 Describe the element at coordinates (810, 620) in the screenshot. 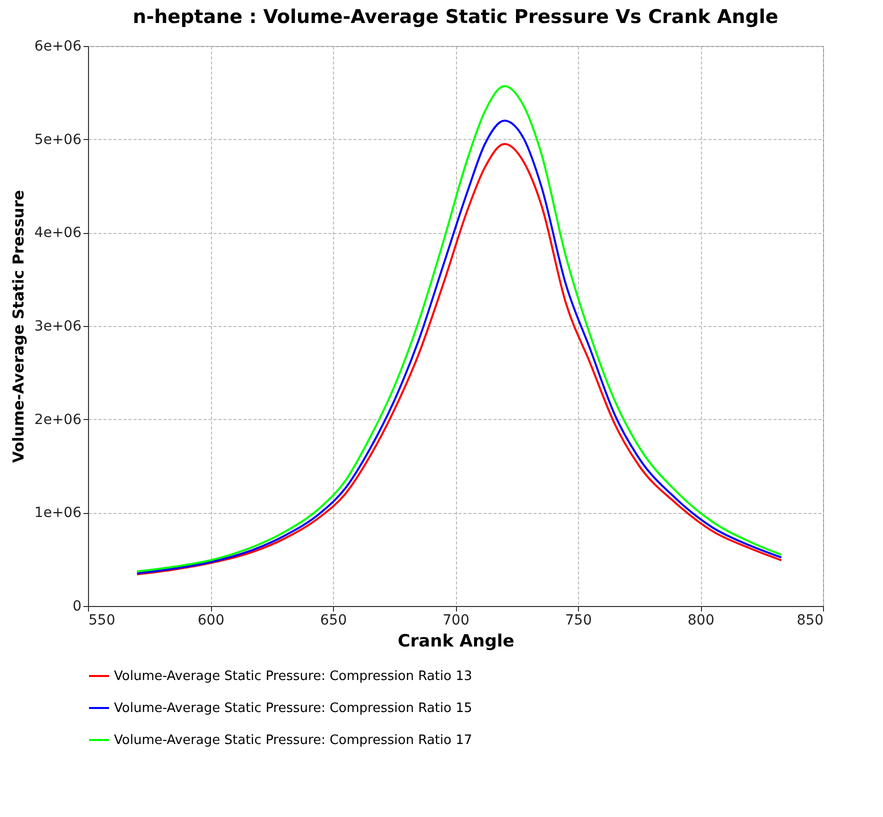

I see `x-tick-label: 850` at that location.